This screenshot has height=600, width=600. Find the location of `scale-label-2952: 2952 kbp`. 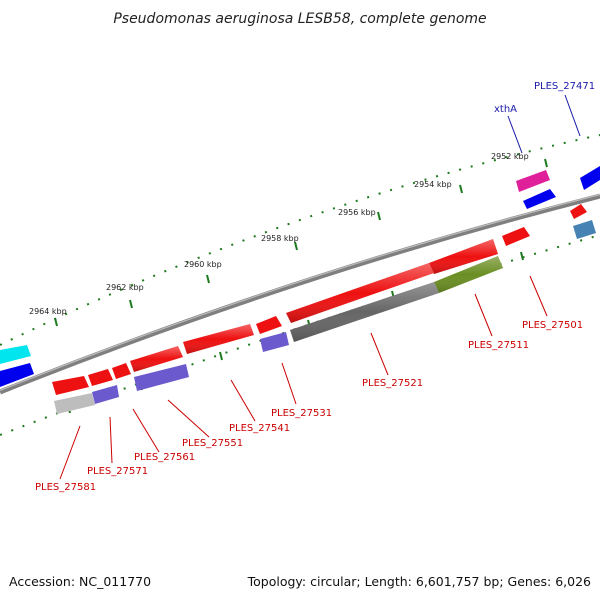

scale-label-2952: 2952 kbp is located at coordinates (510, 156).